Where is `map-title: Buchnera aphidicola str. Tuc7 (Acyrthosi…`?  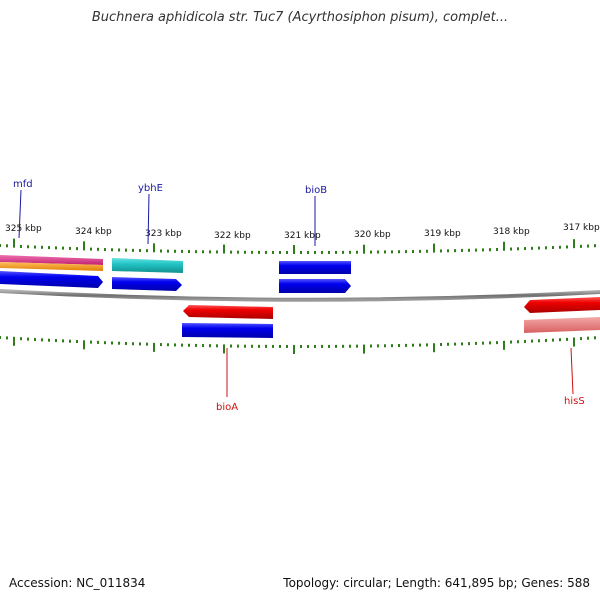 map-title: Buchnera aphidicola str. Tuc7 (Acyrthosi… is located at coordinates (300, 17).